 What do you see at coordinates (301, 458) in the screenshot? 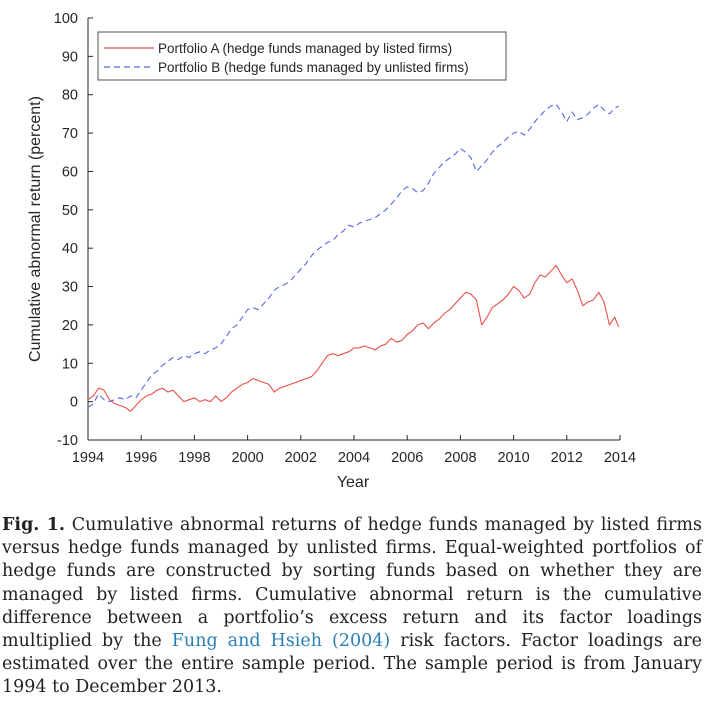
I see `x-tick-label: 2002` at bounding box center [301, 458].